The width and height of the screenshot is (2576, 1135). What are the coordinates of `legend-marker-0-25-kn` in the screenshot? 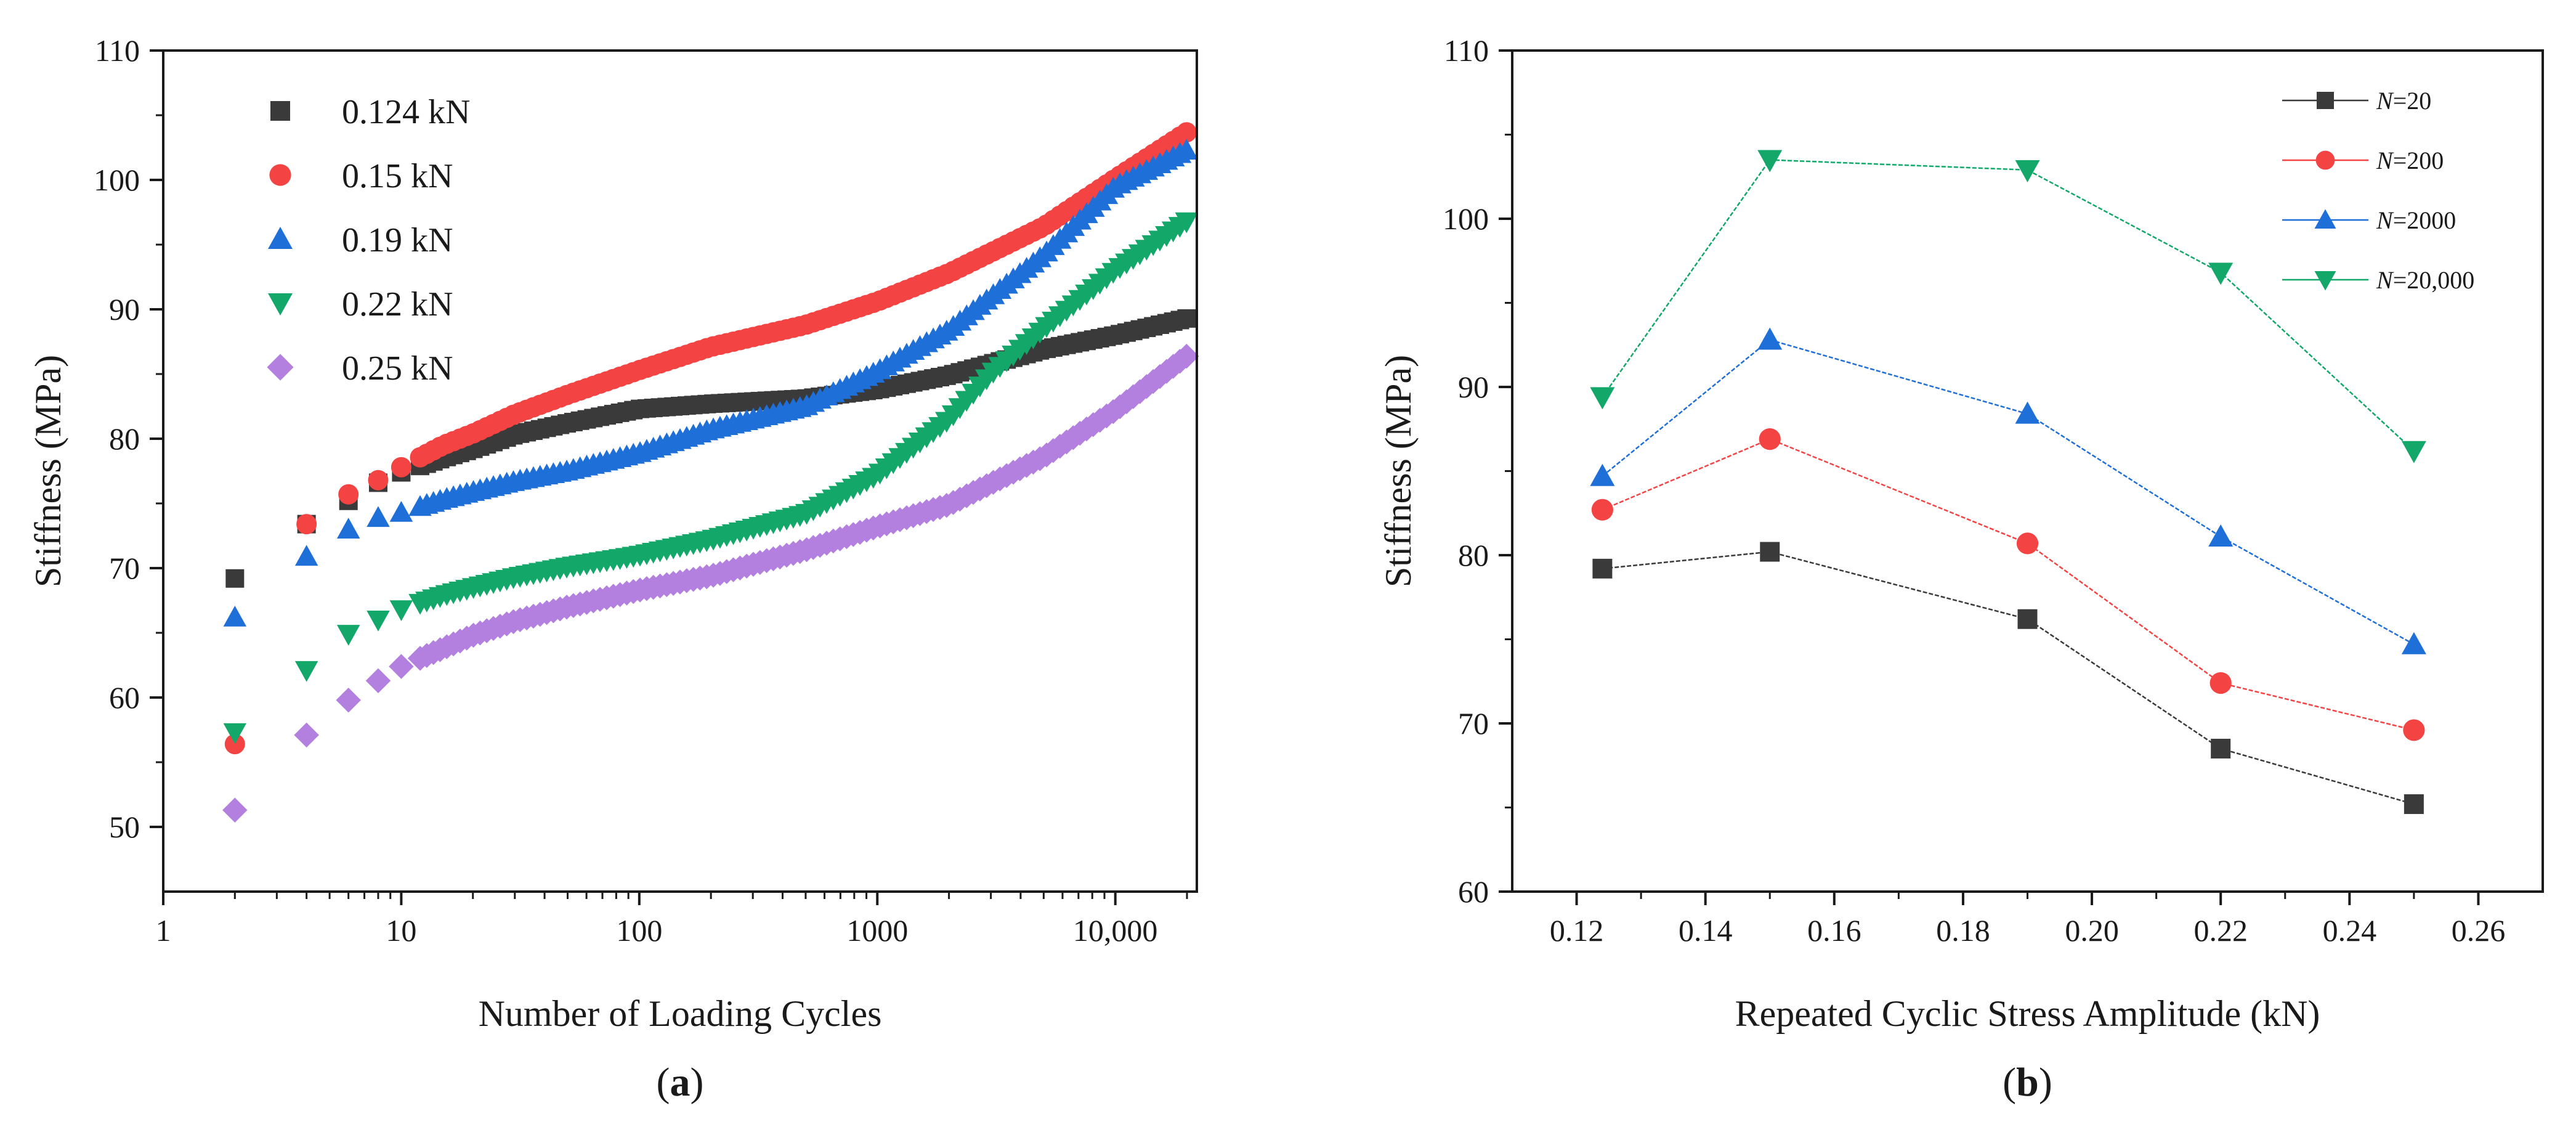 It's located at (280, 367).